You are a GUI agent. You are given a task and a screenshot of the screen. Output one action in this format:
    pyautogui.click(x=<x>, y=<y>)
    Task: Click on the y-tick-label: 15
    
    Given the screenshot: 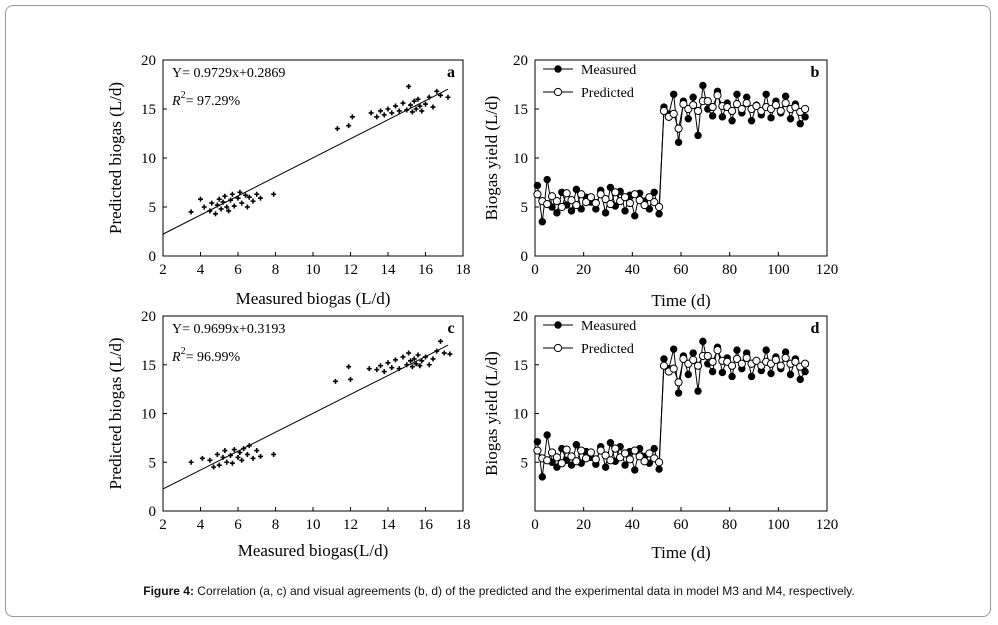 What is the action you would take?
    pyautogui.click(x=520, y=110)
    